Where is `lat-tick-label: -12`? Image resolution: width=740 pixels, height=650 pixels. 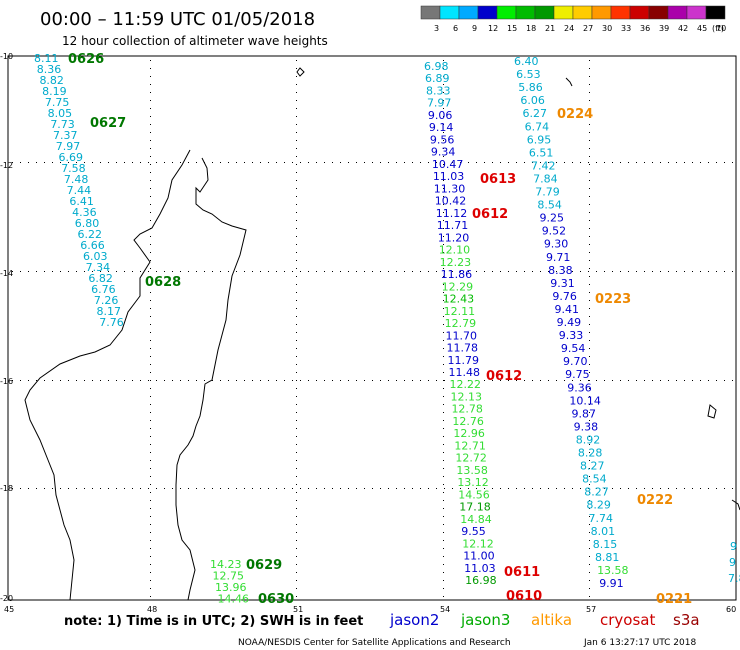
lat-tick-label: -12 is located at coordinates (6, 165).